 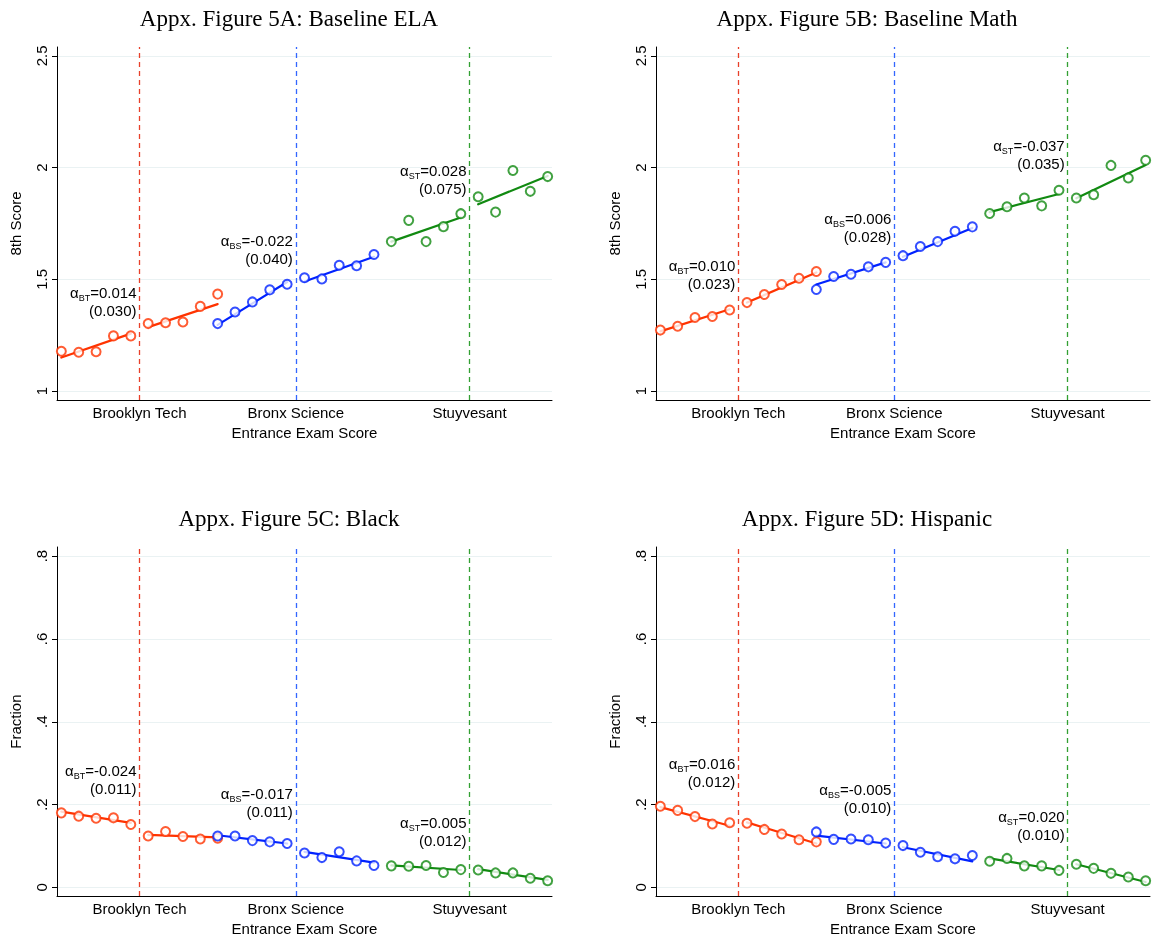 What do you see at coordinates (256, 249) in the screenshot?
I see `annotation: α$_{BS}$=-0.022 (0.040)` at bounding box center [256, 249].